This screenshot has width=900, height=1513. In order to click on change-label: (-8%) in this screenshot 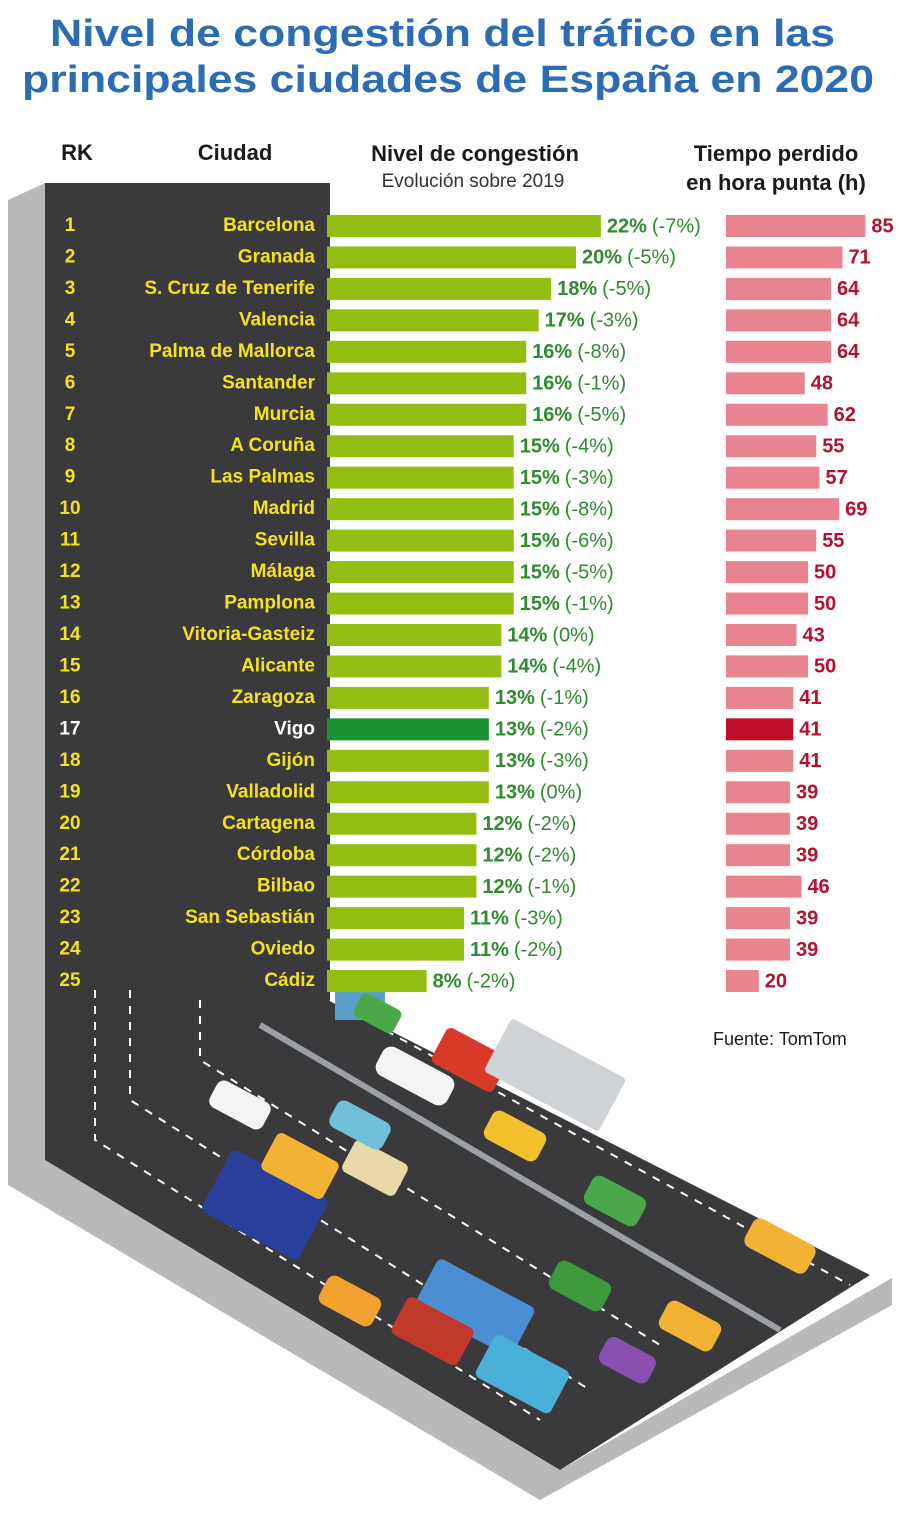, I will do `click(601, 352)`.